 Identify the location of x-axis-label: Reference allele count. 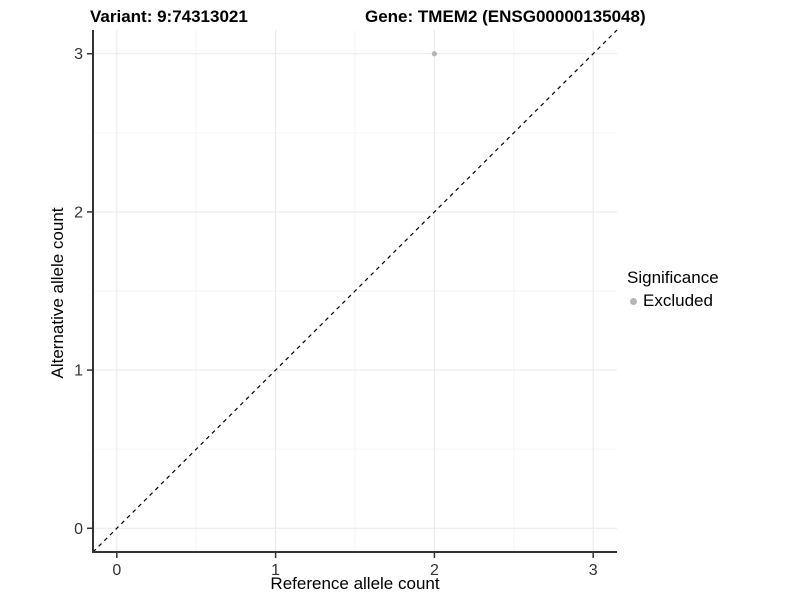
(355, 583).